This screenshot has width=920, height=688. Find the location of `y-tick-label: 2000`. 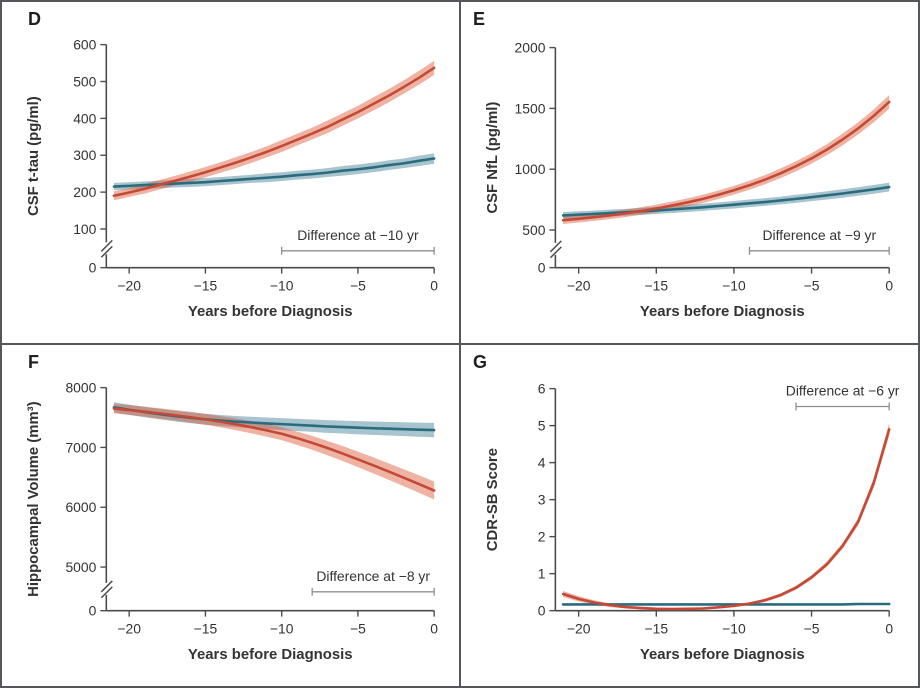

y-tick-label: 2000 is located at coordinates (530, 48).